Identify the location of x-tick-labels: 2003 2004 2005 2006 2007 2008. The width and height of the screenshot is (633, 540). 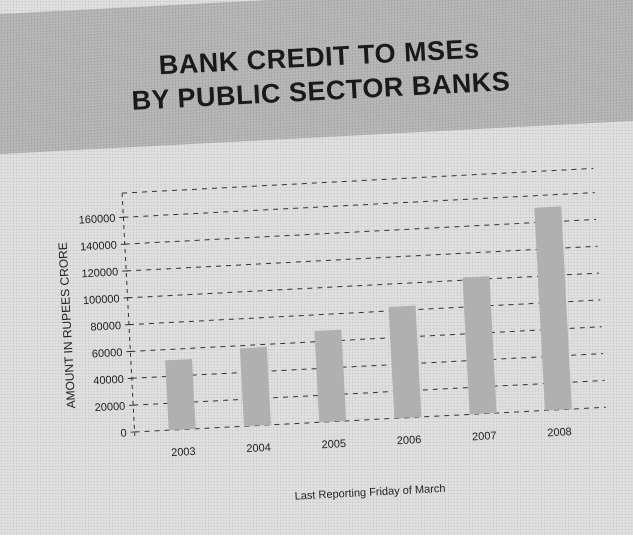
(371, 442).